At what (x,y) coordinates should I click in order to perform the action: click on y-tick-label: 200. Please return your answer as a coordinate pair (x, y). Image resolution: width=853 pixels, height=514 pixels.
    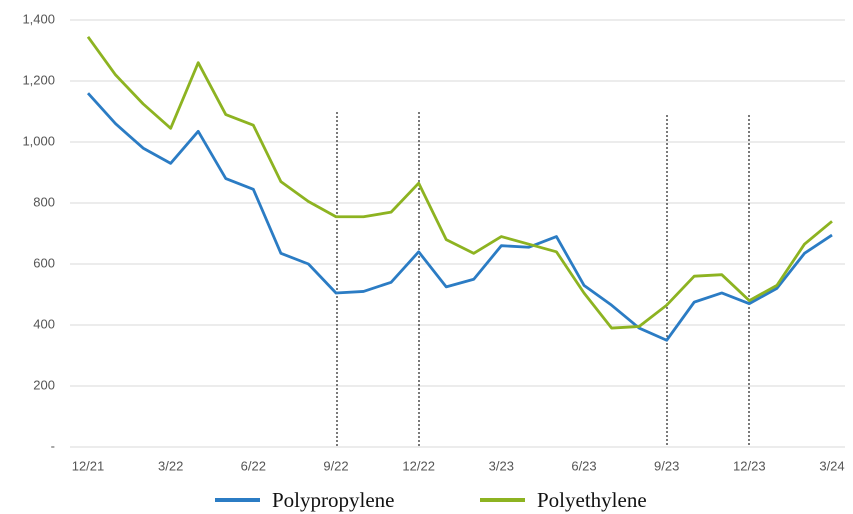
    Looking at the image, I should click on (44, 384).